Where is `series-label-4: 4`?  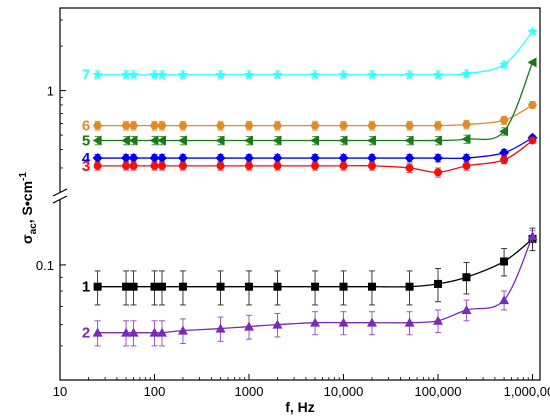 series-label-4: 4 is located at coordinates (86, 158).